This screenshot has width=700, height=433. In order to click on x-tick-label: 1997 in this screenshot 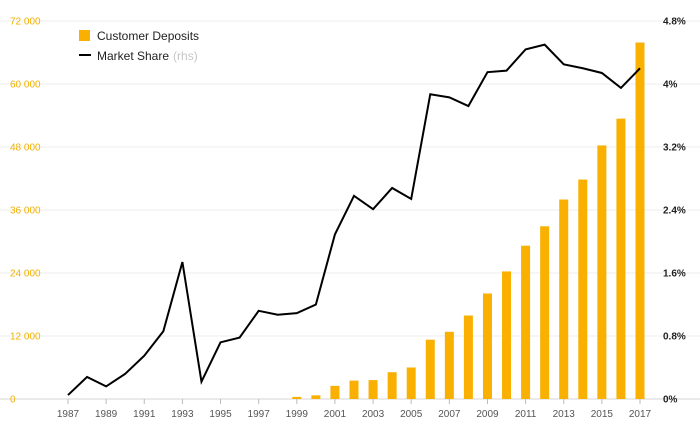, I will do `click(259, 414)`.